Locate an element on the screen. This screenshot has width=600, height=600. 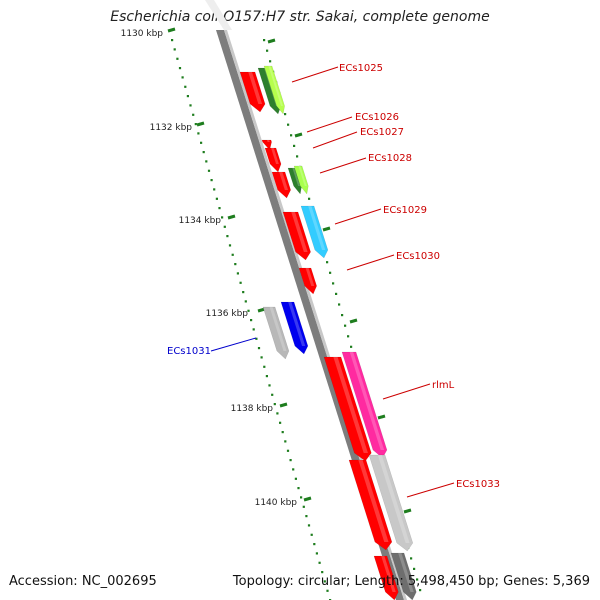
gene-label-ECs1026: ECs1026 is located at coordinates (377, 117).